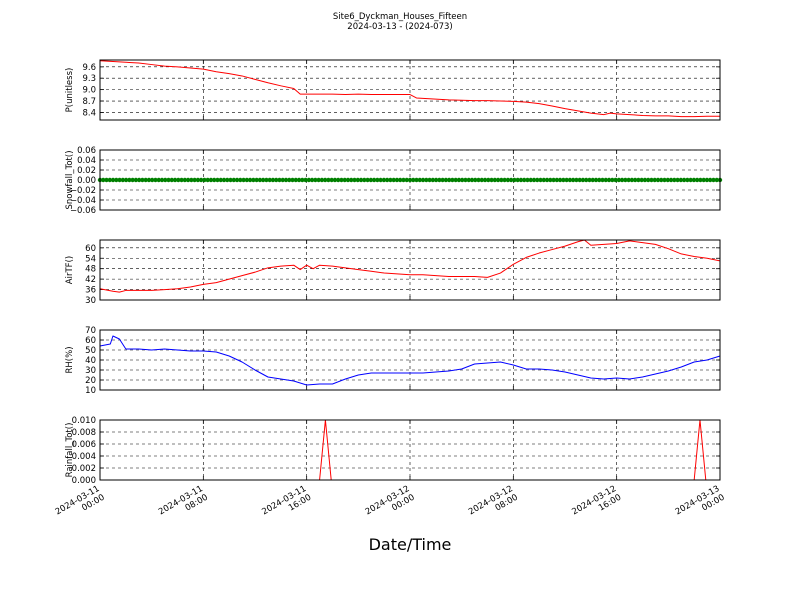 Image resolution: width=800 pixels, height=600 pixels. Describe the element at coordinates (493, 505) in the screenshot. I see `x-tick-label: 2024-03-1208:00` at that location.